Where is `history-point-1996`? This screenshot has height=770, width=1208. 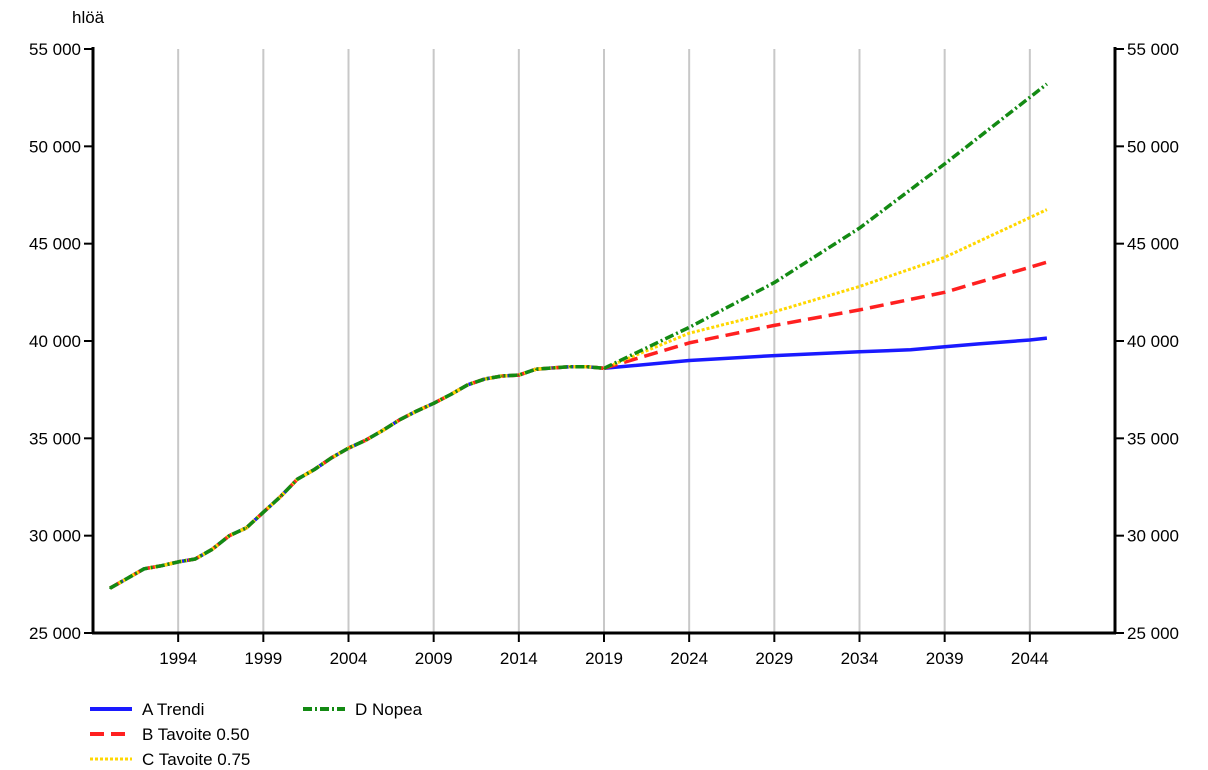
history-point-1996 is located at coordinates (212, 549).